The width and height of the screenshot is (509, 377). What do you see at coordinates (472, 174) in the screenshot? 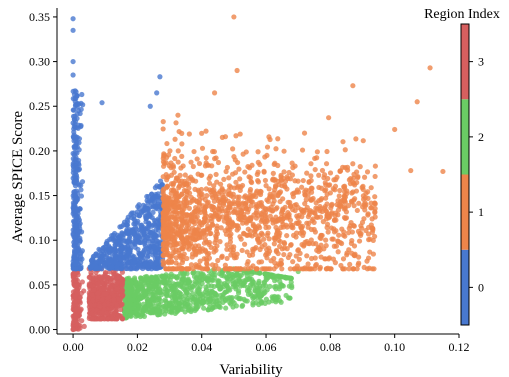
I see `colorbar: 0 1 2 3` at bounding box center [472, 174].